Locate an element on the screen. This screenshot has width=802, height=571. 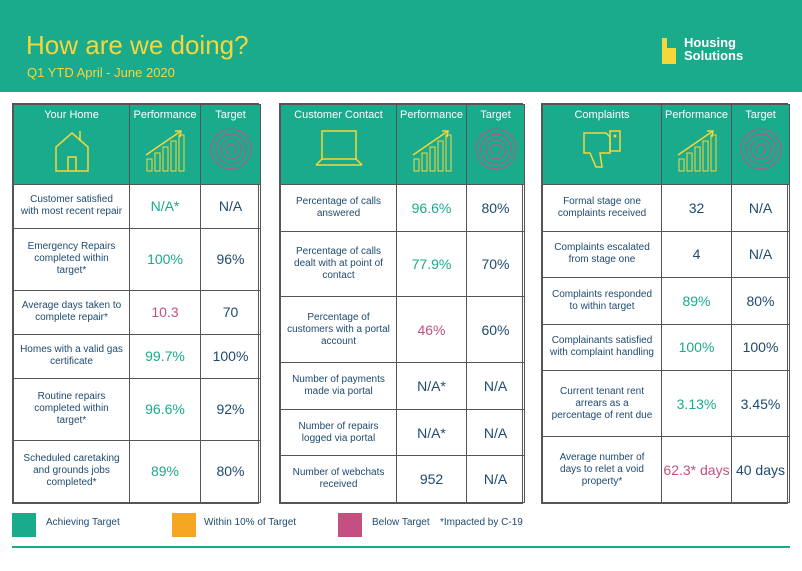
metric-label: Routine repairs completed within target* is located at coordinates (71, 409).